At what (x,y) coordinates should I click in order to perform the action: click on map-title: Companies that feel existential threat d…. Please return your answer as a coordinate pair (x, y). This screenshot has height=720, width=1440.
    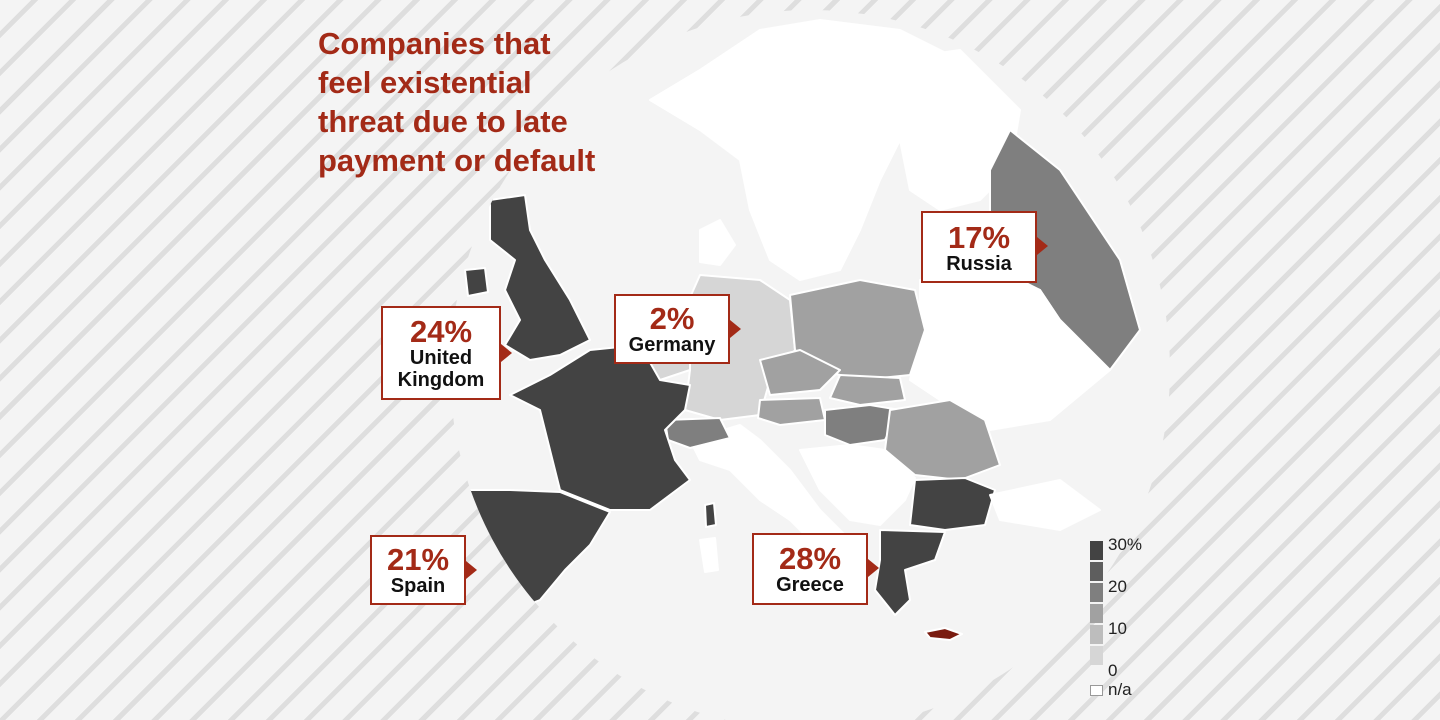
    Looking at the image, I should click on (457, 102).